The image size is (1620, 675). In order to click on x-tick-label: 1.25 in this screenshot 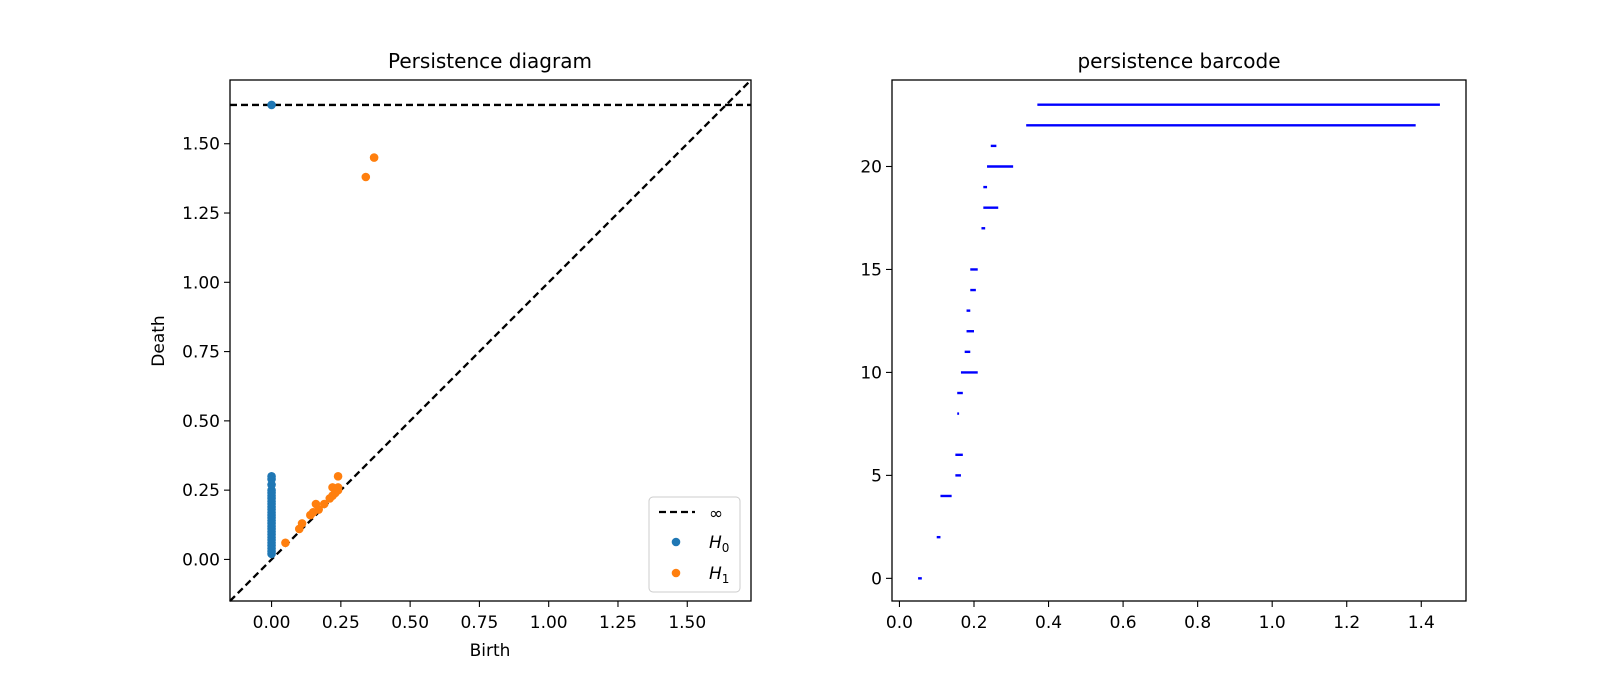, I will do `click(618, 623)`.